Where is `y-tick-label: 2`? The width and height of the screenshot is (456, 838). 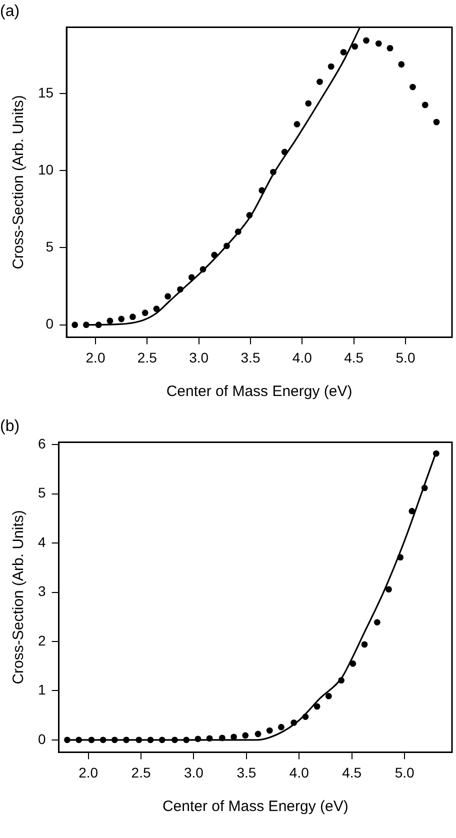 y-tick-label: 2 is located at coordinates (42, 640).